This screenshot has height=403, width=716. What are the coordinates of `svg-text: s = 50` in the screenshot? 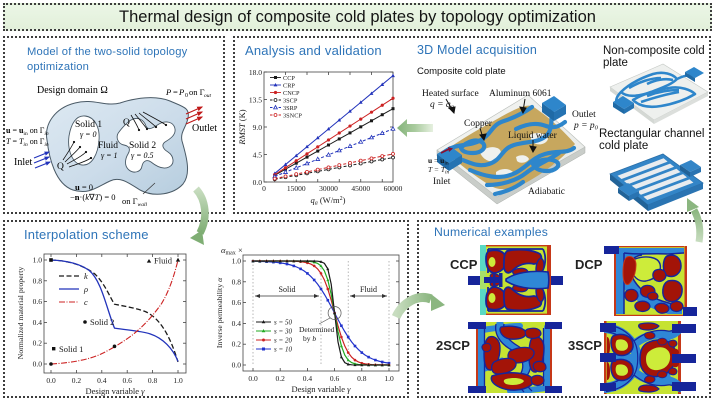 It's located at (283, 323).